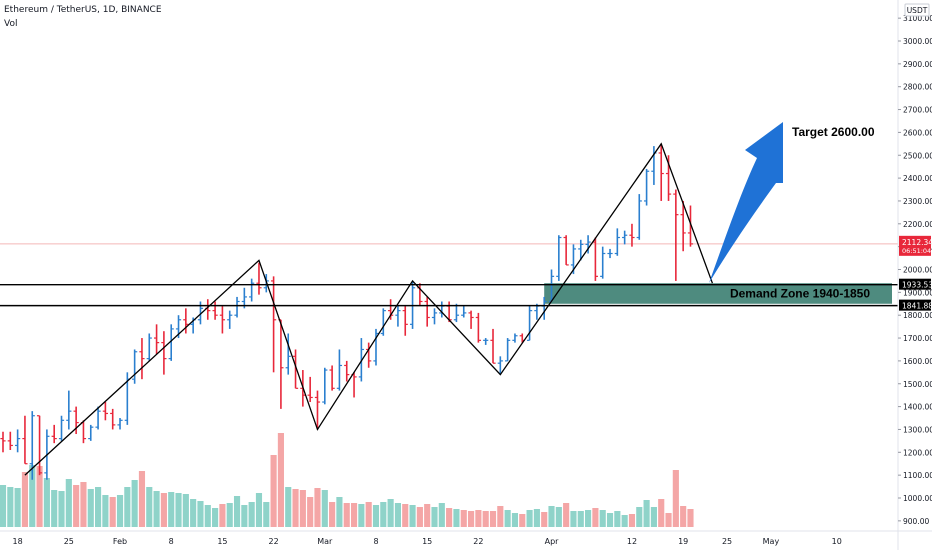 The image size is (932, 550). Describe the element at coordinates (718, 293) in the screenshot. I see `demand-zone-box` at that location.